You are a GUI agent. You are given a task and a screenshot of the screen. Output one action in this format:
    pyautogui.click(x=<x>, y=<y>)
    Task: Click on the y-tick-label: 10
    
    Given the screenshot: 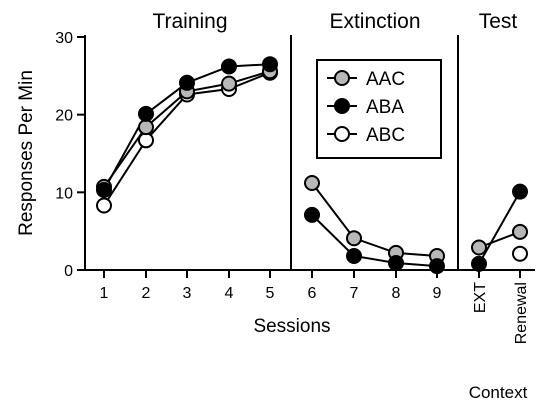 What is the action you would take?
    pyautogui.click(x=64, y=193)
    